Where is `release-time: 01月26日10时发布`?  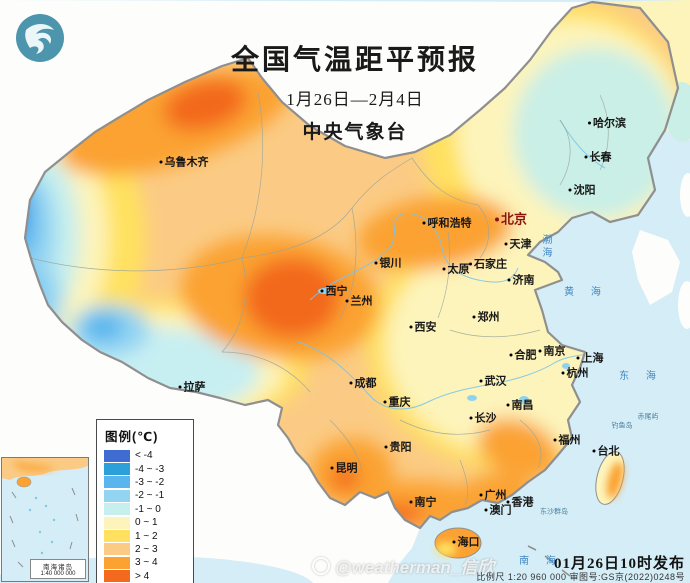 release-time: 01月26日10时发布 is located at coordinates (619, 564).